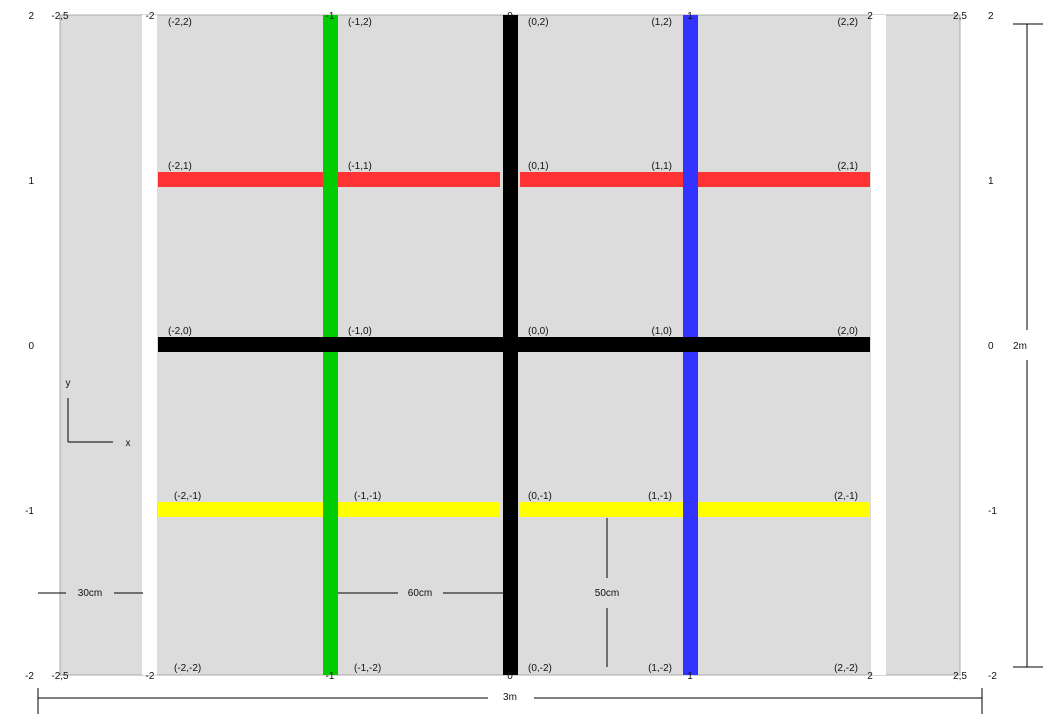 This screenshot has height=722, width=1052. What do you see at coordinates (991, 16) in the screenshot?
I see `y-tick-label-right: 2` at bounding box center [991, 16].